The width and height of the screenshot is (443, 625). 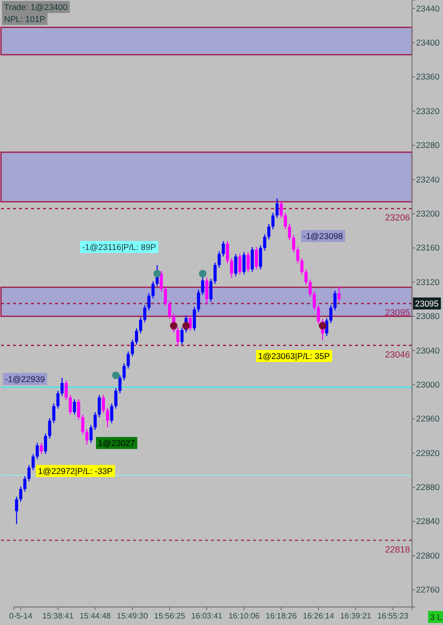 What do you see at coordinates (75, 471) in the screenshot?
I see `annotation: 1@22972|P/L: -33P` at bounding box center [75, 471].